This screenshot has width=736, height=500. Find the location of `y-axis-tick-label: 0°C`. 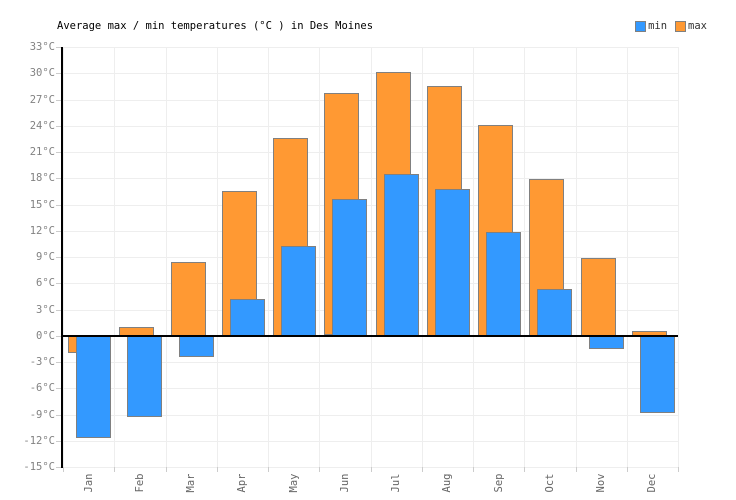

y-axis-tick-label: 0°C is located at coordinates (45, 336).